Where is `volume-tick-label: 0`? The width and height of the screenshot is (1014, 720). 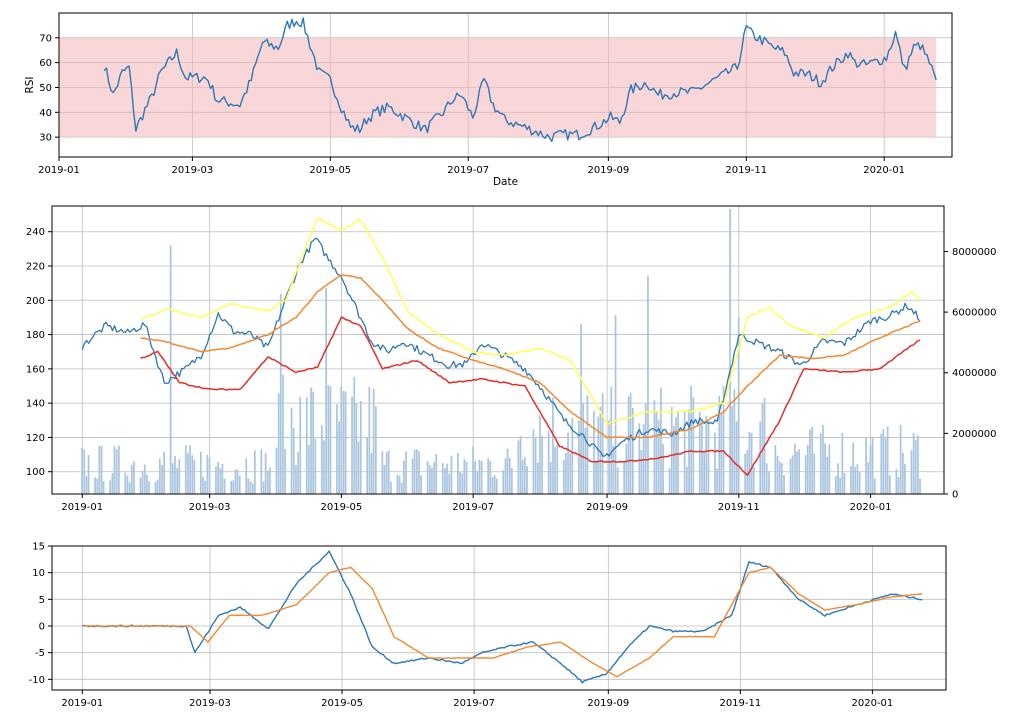 volume-tick-label: 0 is located at coordinates (955, 495).